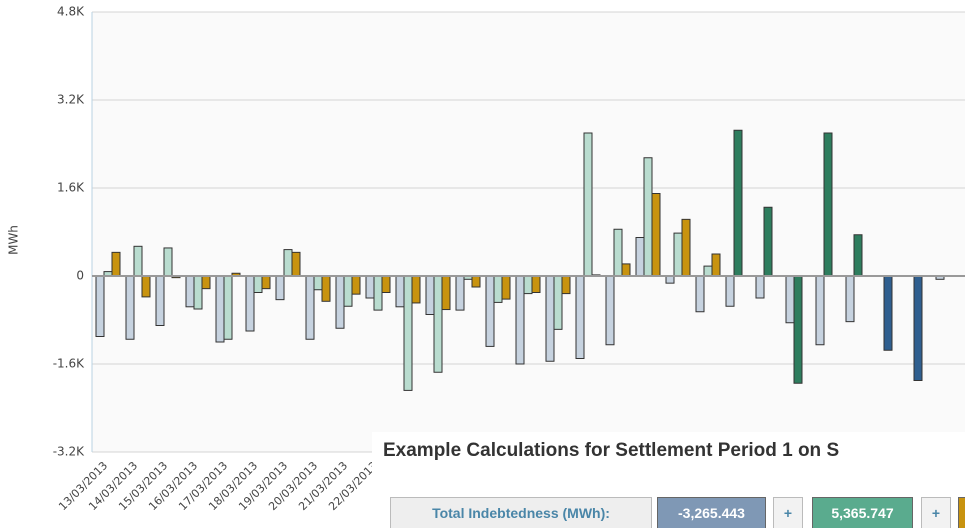  Describe the element at coordinates (71, 12) in the screenshot. I see `y-tick-label: 4.8K` at that location.